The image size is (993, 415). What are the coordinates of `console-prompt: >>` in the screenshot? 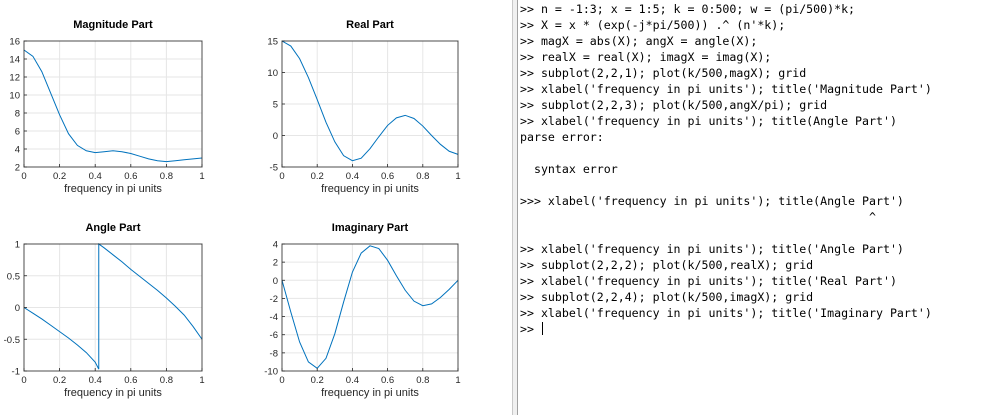 It's located at (530, 329).